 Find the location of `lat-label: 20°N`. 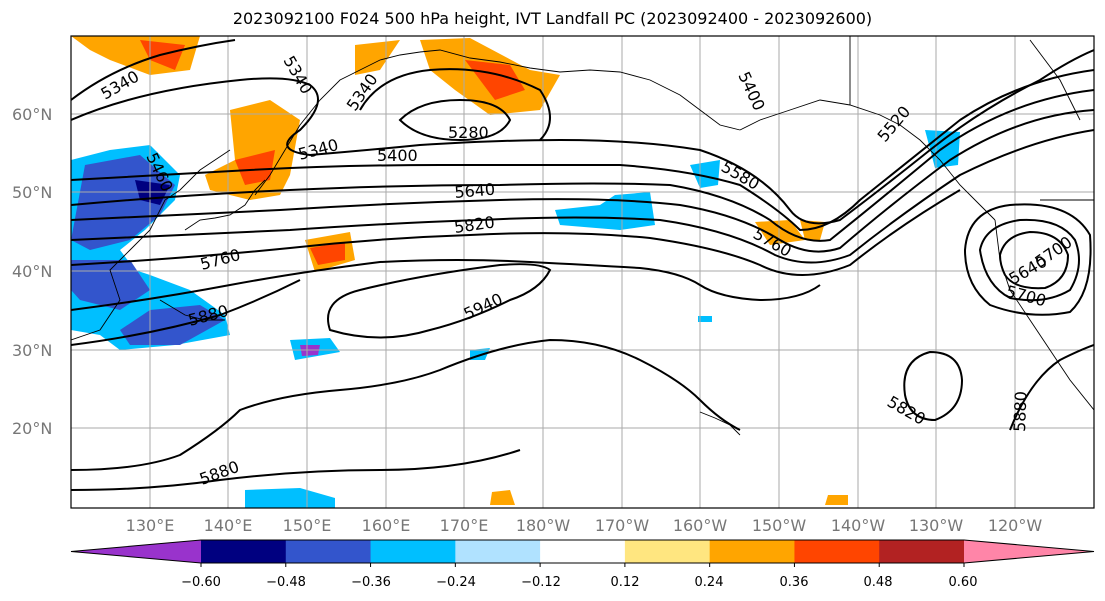

lat-label: 20°N is located at coordinates (32, 428).